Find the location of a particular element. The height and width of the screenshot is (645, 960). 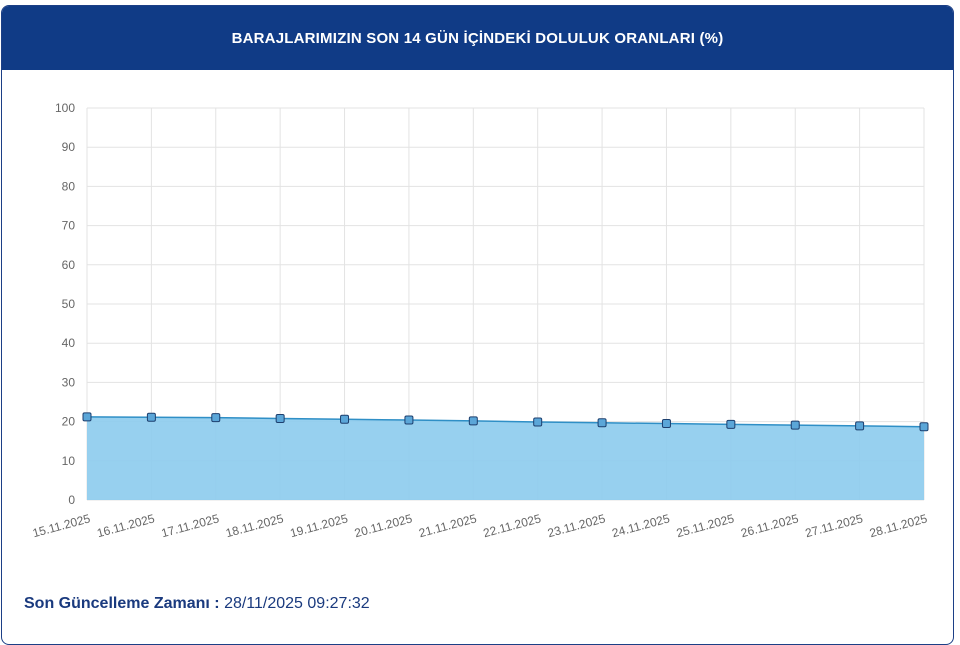

y-tick-label: 60 is located at coordinates (69, 265).